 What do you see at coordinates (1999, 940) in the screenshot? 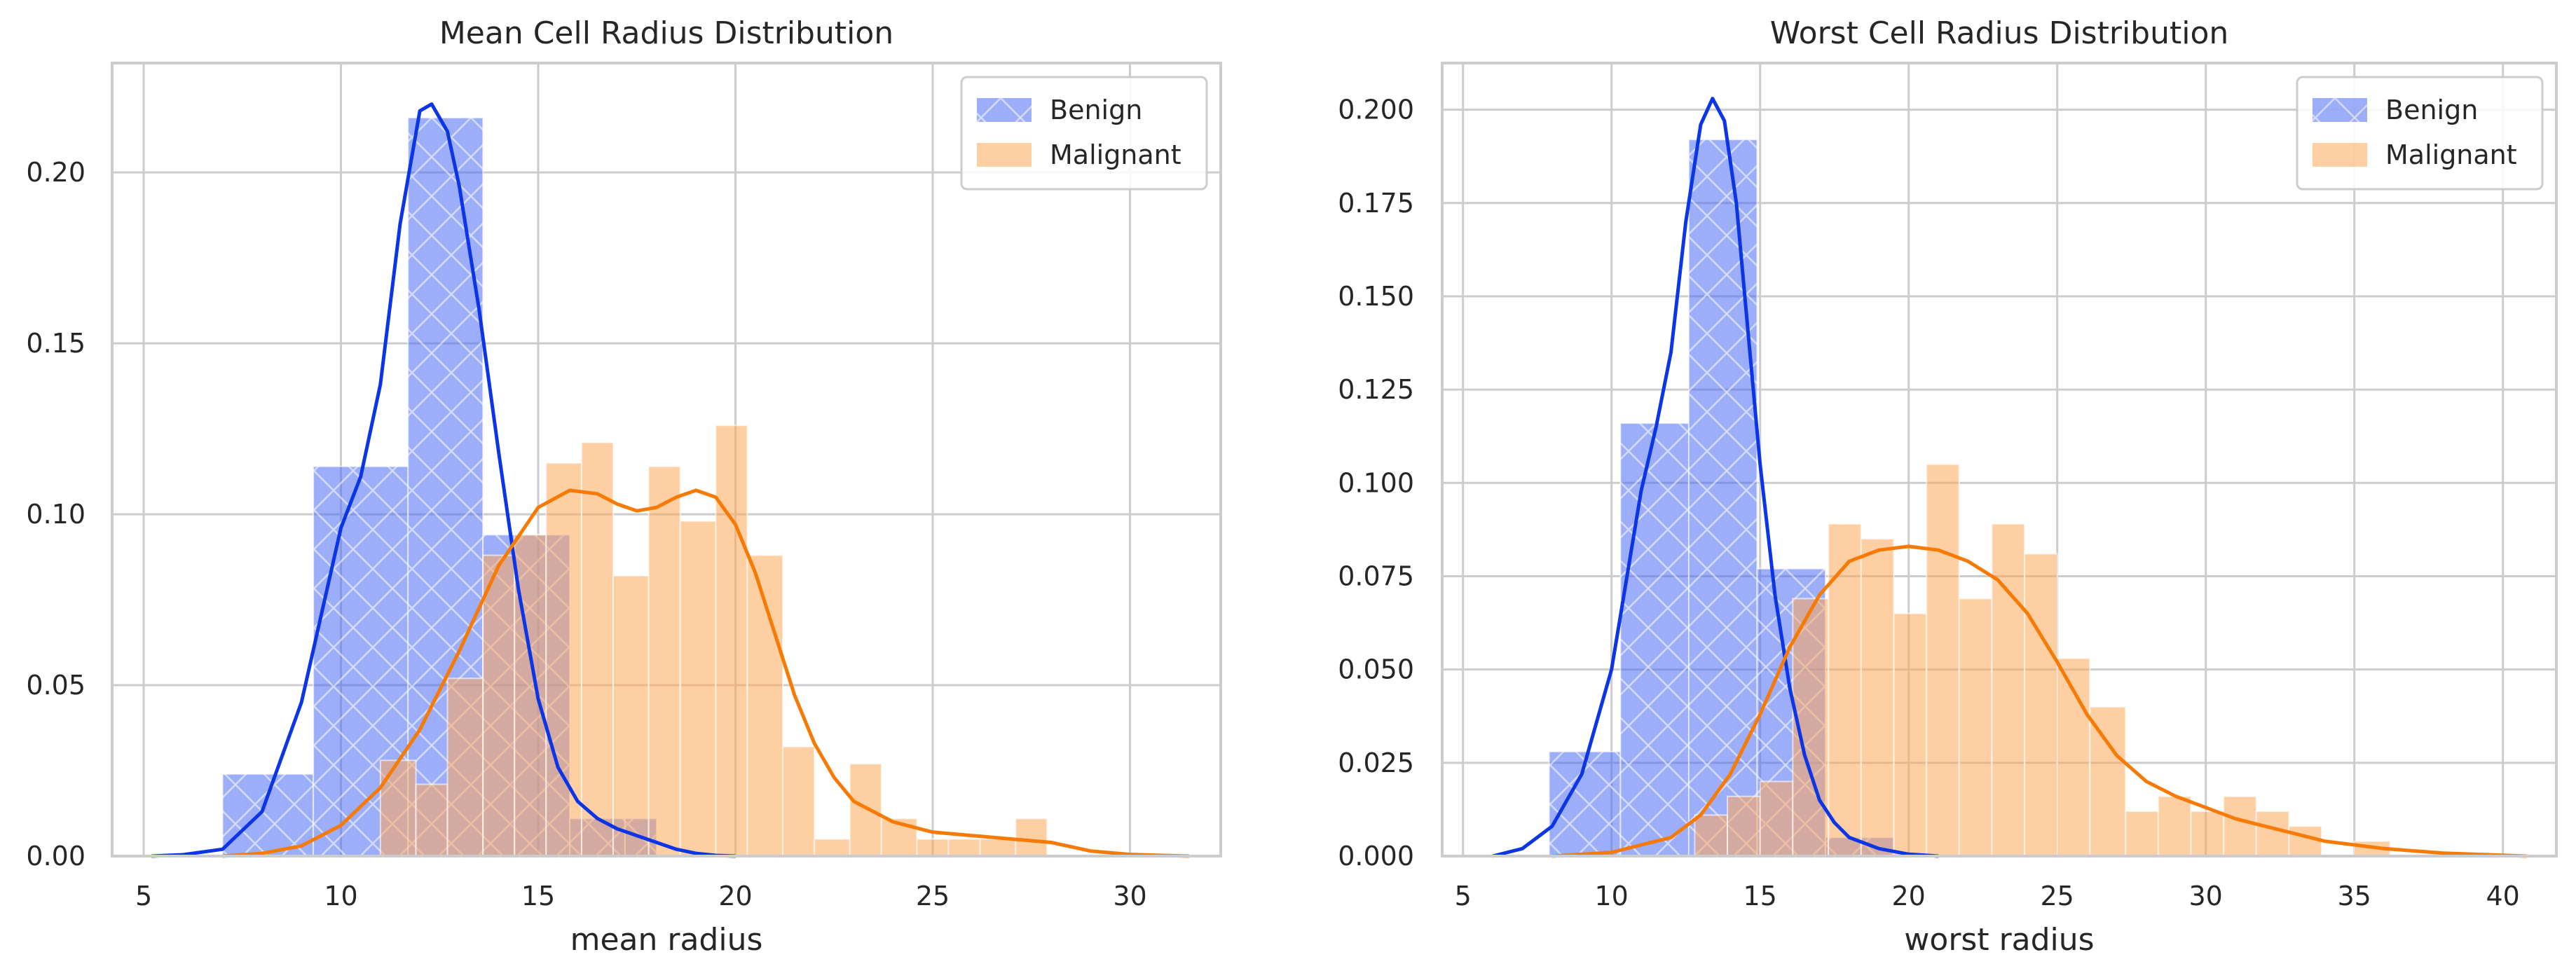
I see `x-axis-label: worst radius` at bounding box center [1999, 940].